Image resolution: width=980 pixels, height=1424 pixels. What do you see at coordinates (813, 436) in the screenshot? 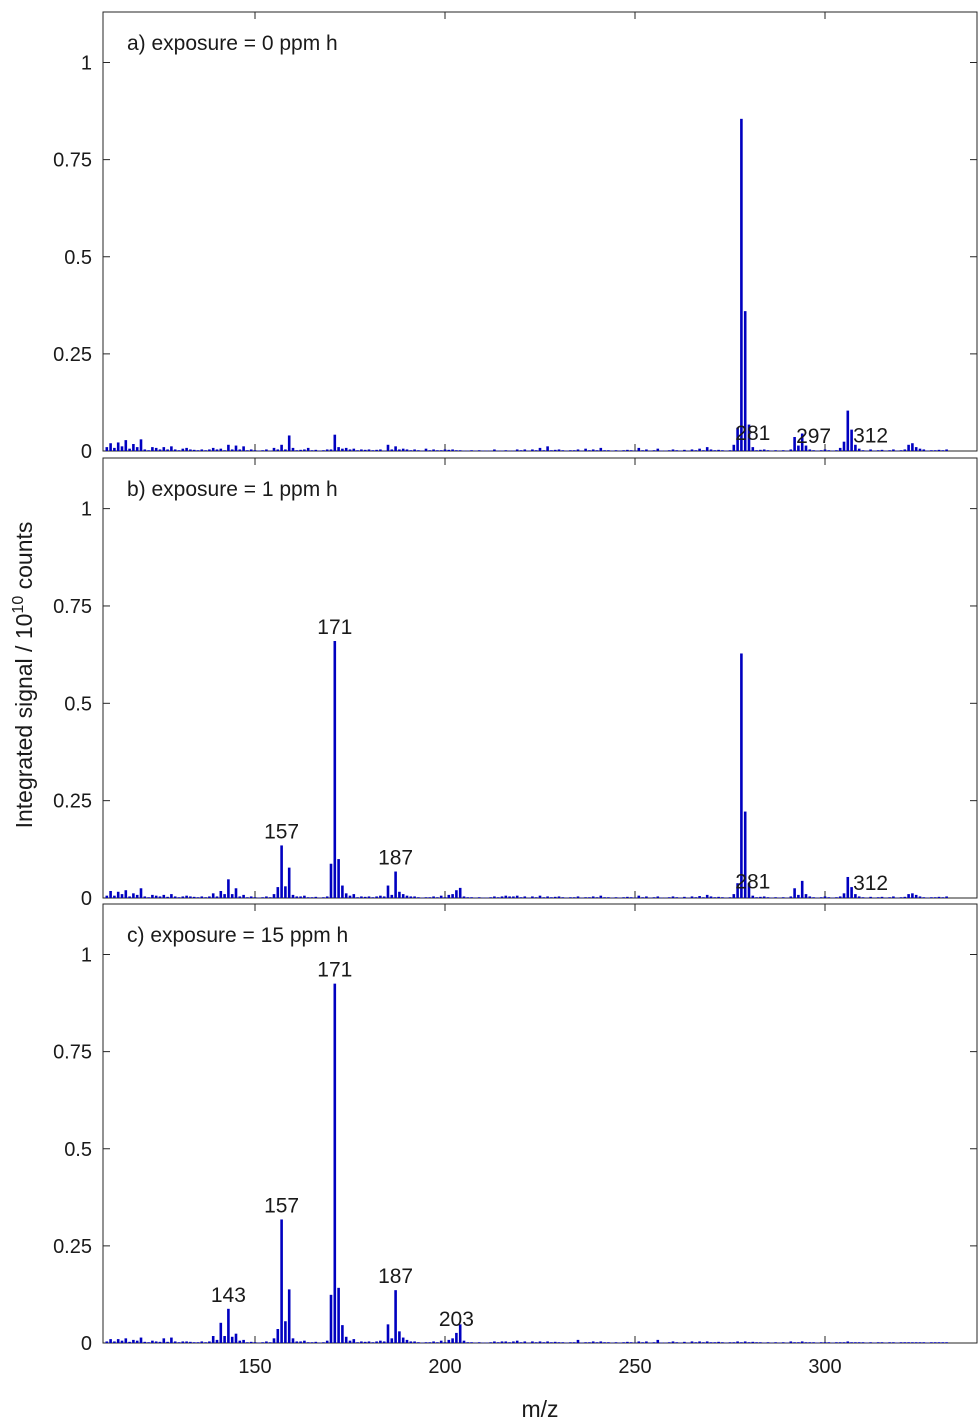
I see `peak-label: 297` at bounding box center [813, 436].